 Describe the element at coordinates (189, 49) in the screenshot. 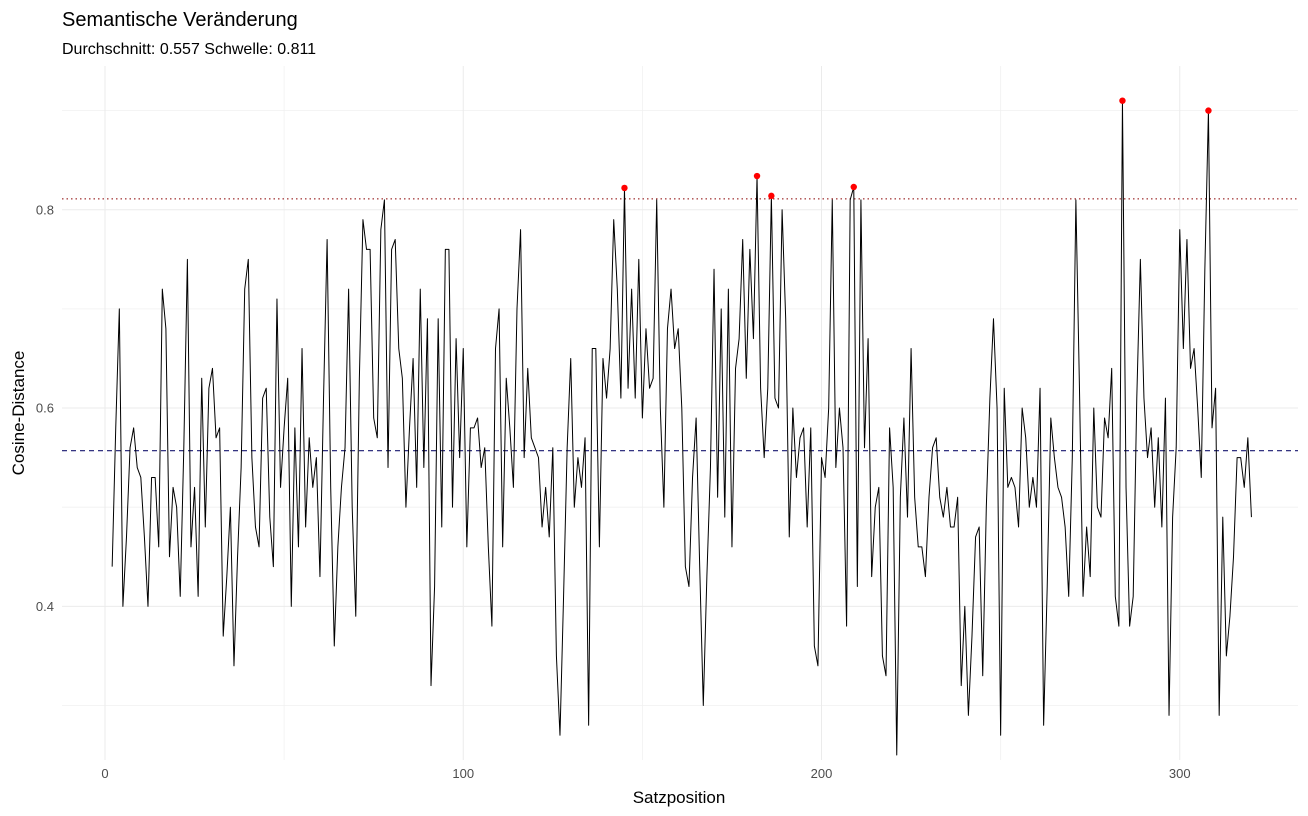

I see `chart-subtitle: Durchschnitt: 0.557 Schwelle: 0.811` at that location.